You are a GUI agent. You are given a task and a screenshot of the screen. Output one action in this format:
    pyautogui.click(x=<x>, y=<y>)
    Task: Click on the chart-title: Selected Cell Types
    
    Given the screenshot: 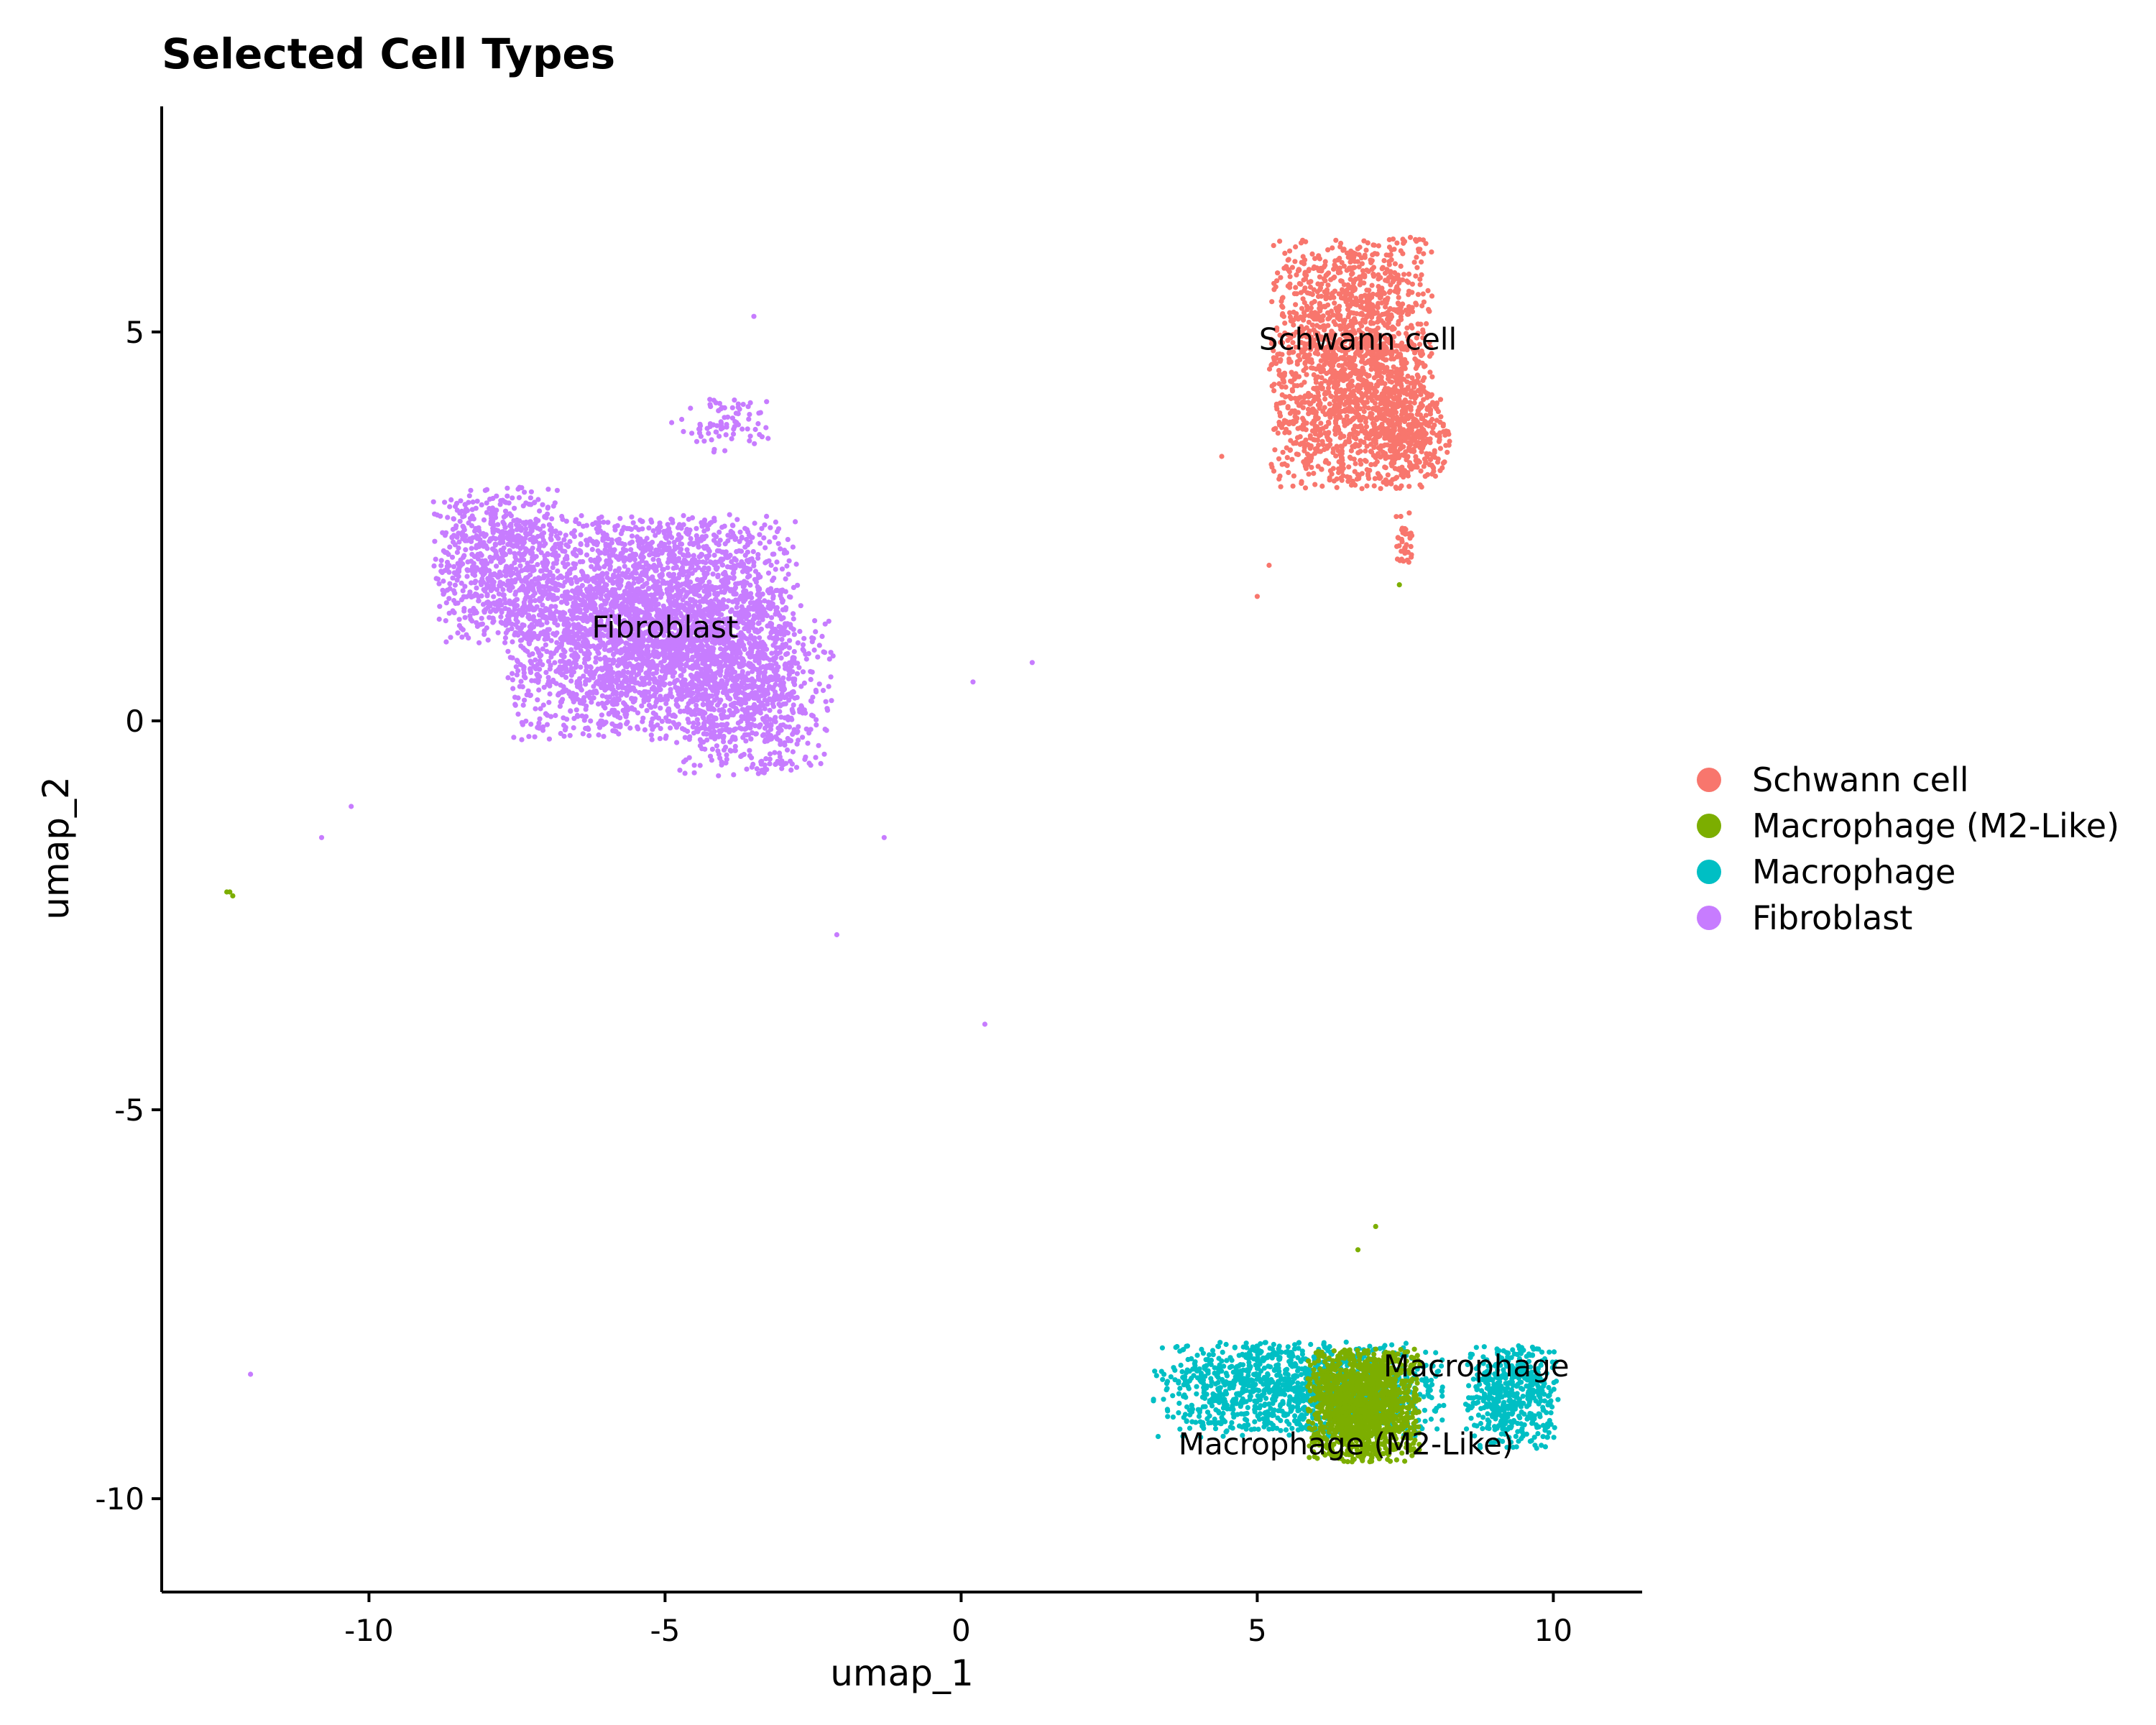 What is the action you would take?
    pyautogui.click(x=389, y=53)
    